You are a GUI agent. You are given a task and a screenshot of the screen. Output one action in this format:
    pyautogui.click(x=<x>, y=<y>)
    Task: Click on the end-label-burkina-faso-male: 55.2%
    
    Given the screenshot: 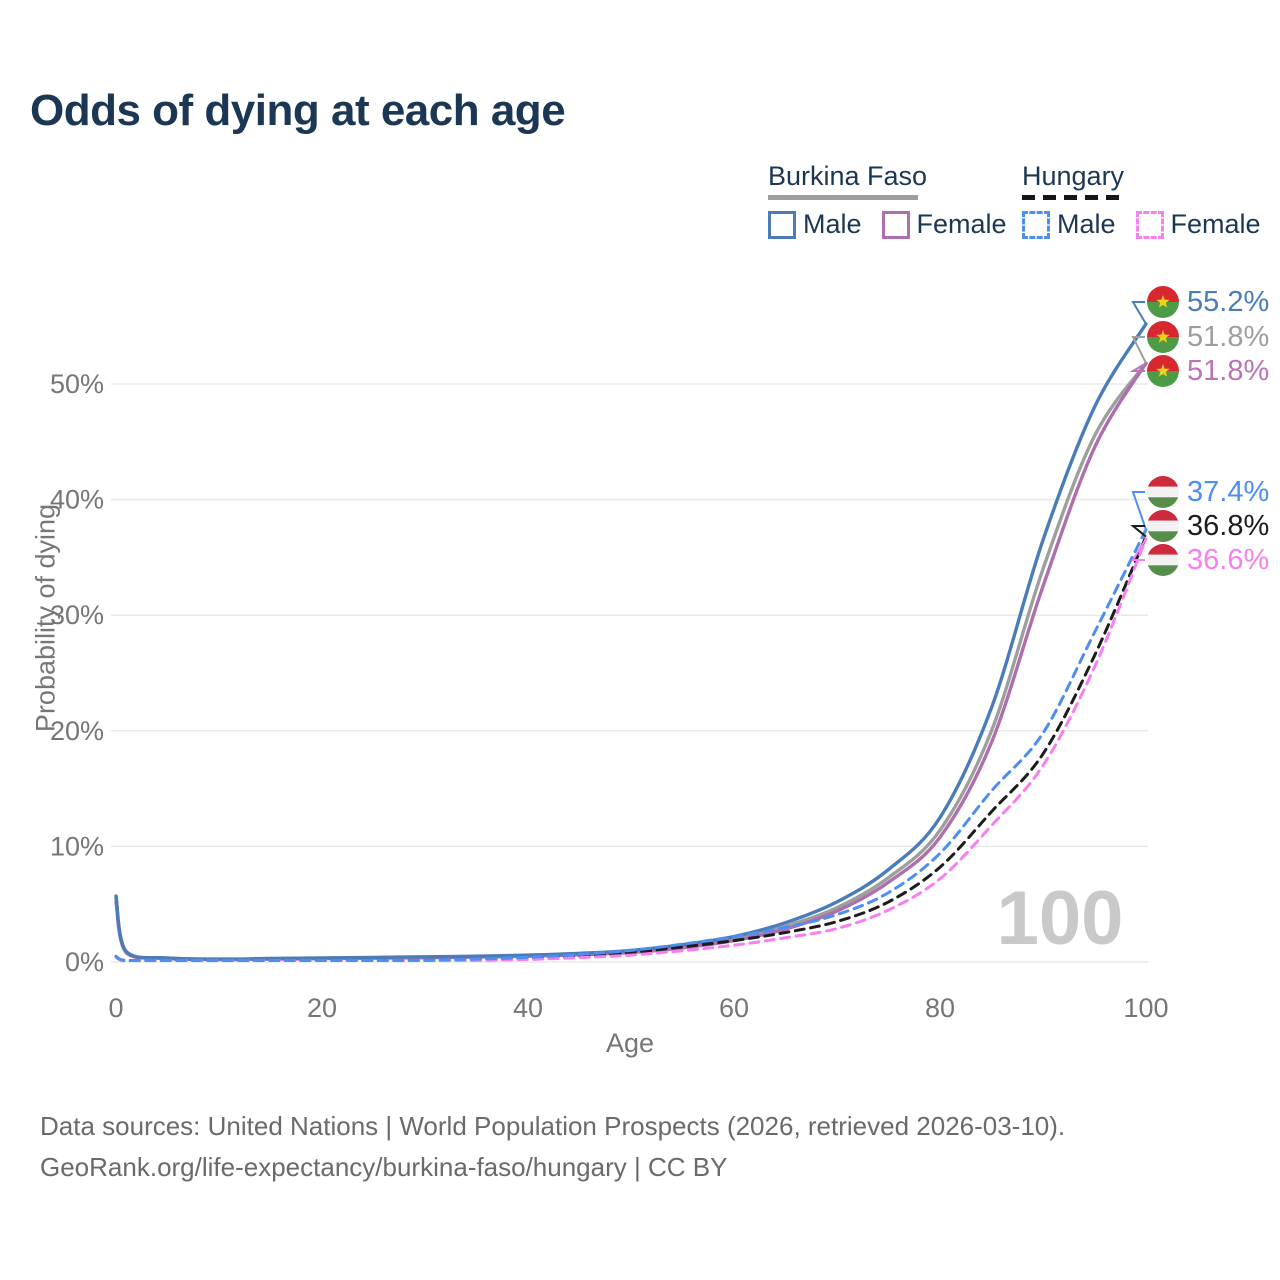 What is the action you would take?
    pyautogui.click(x=1208, y=302)
    